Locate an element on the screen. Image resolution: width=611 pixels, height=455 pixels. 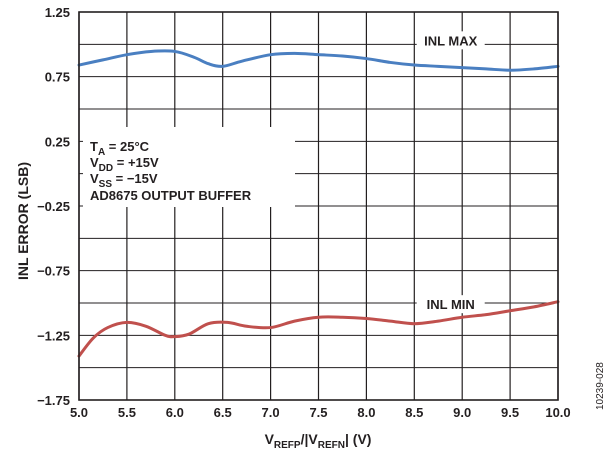
series-label-inl-min: INL MIN is located at coordinates (451, 304).